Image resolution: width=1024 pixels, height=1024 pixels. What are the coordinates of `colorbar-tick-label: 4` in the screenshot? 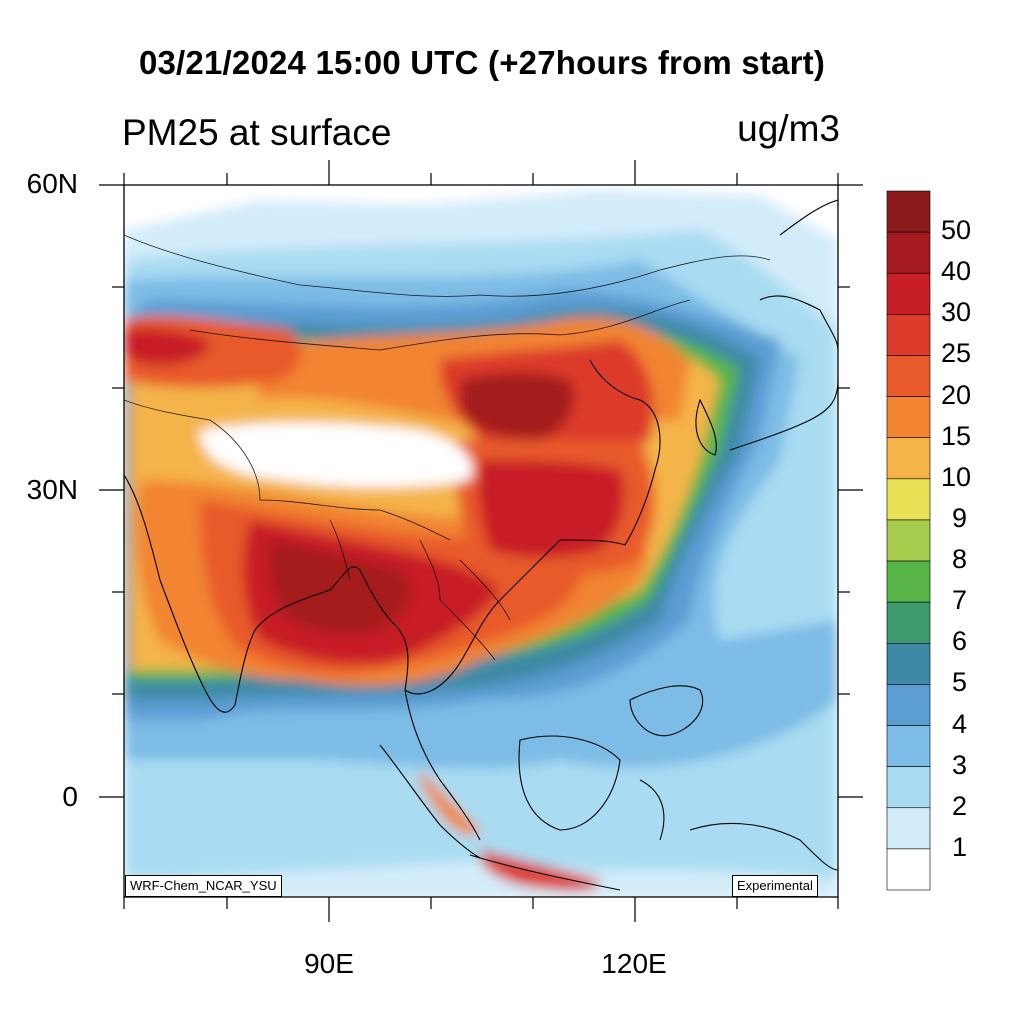 It's located at (960, 723).